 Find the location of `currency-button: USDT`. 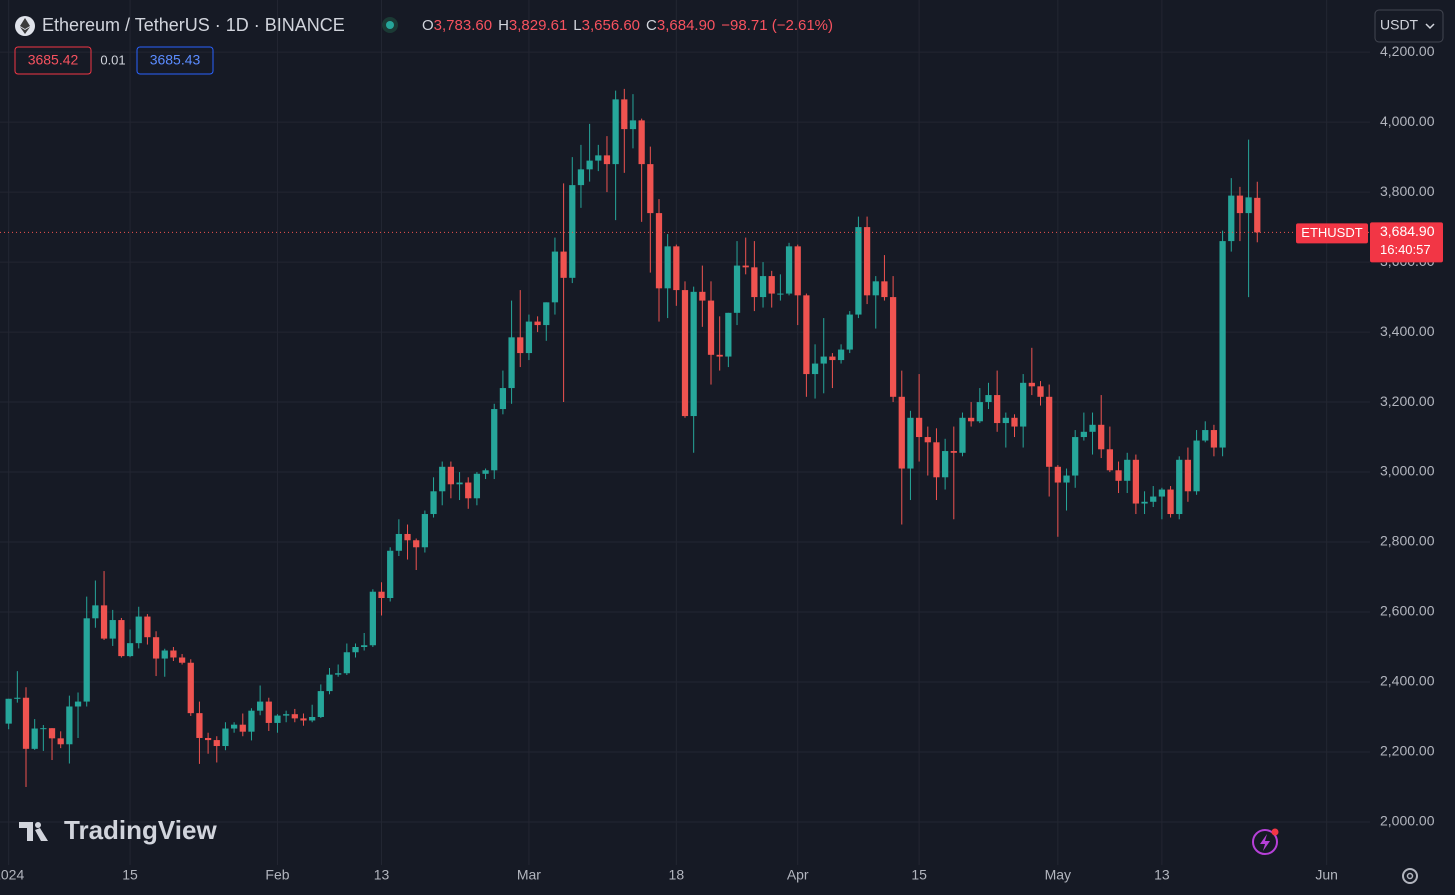

currency-button: USDT is located at coordinates (1409, 26).